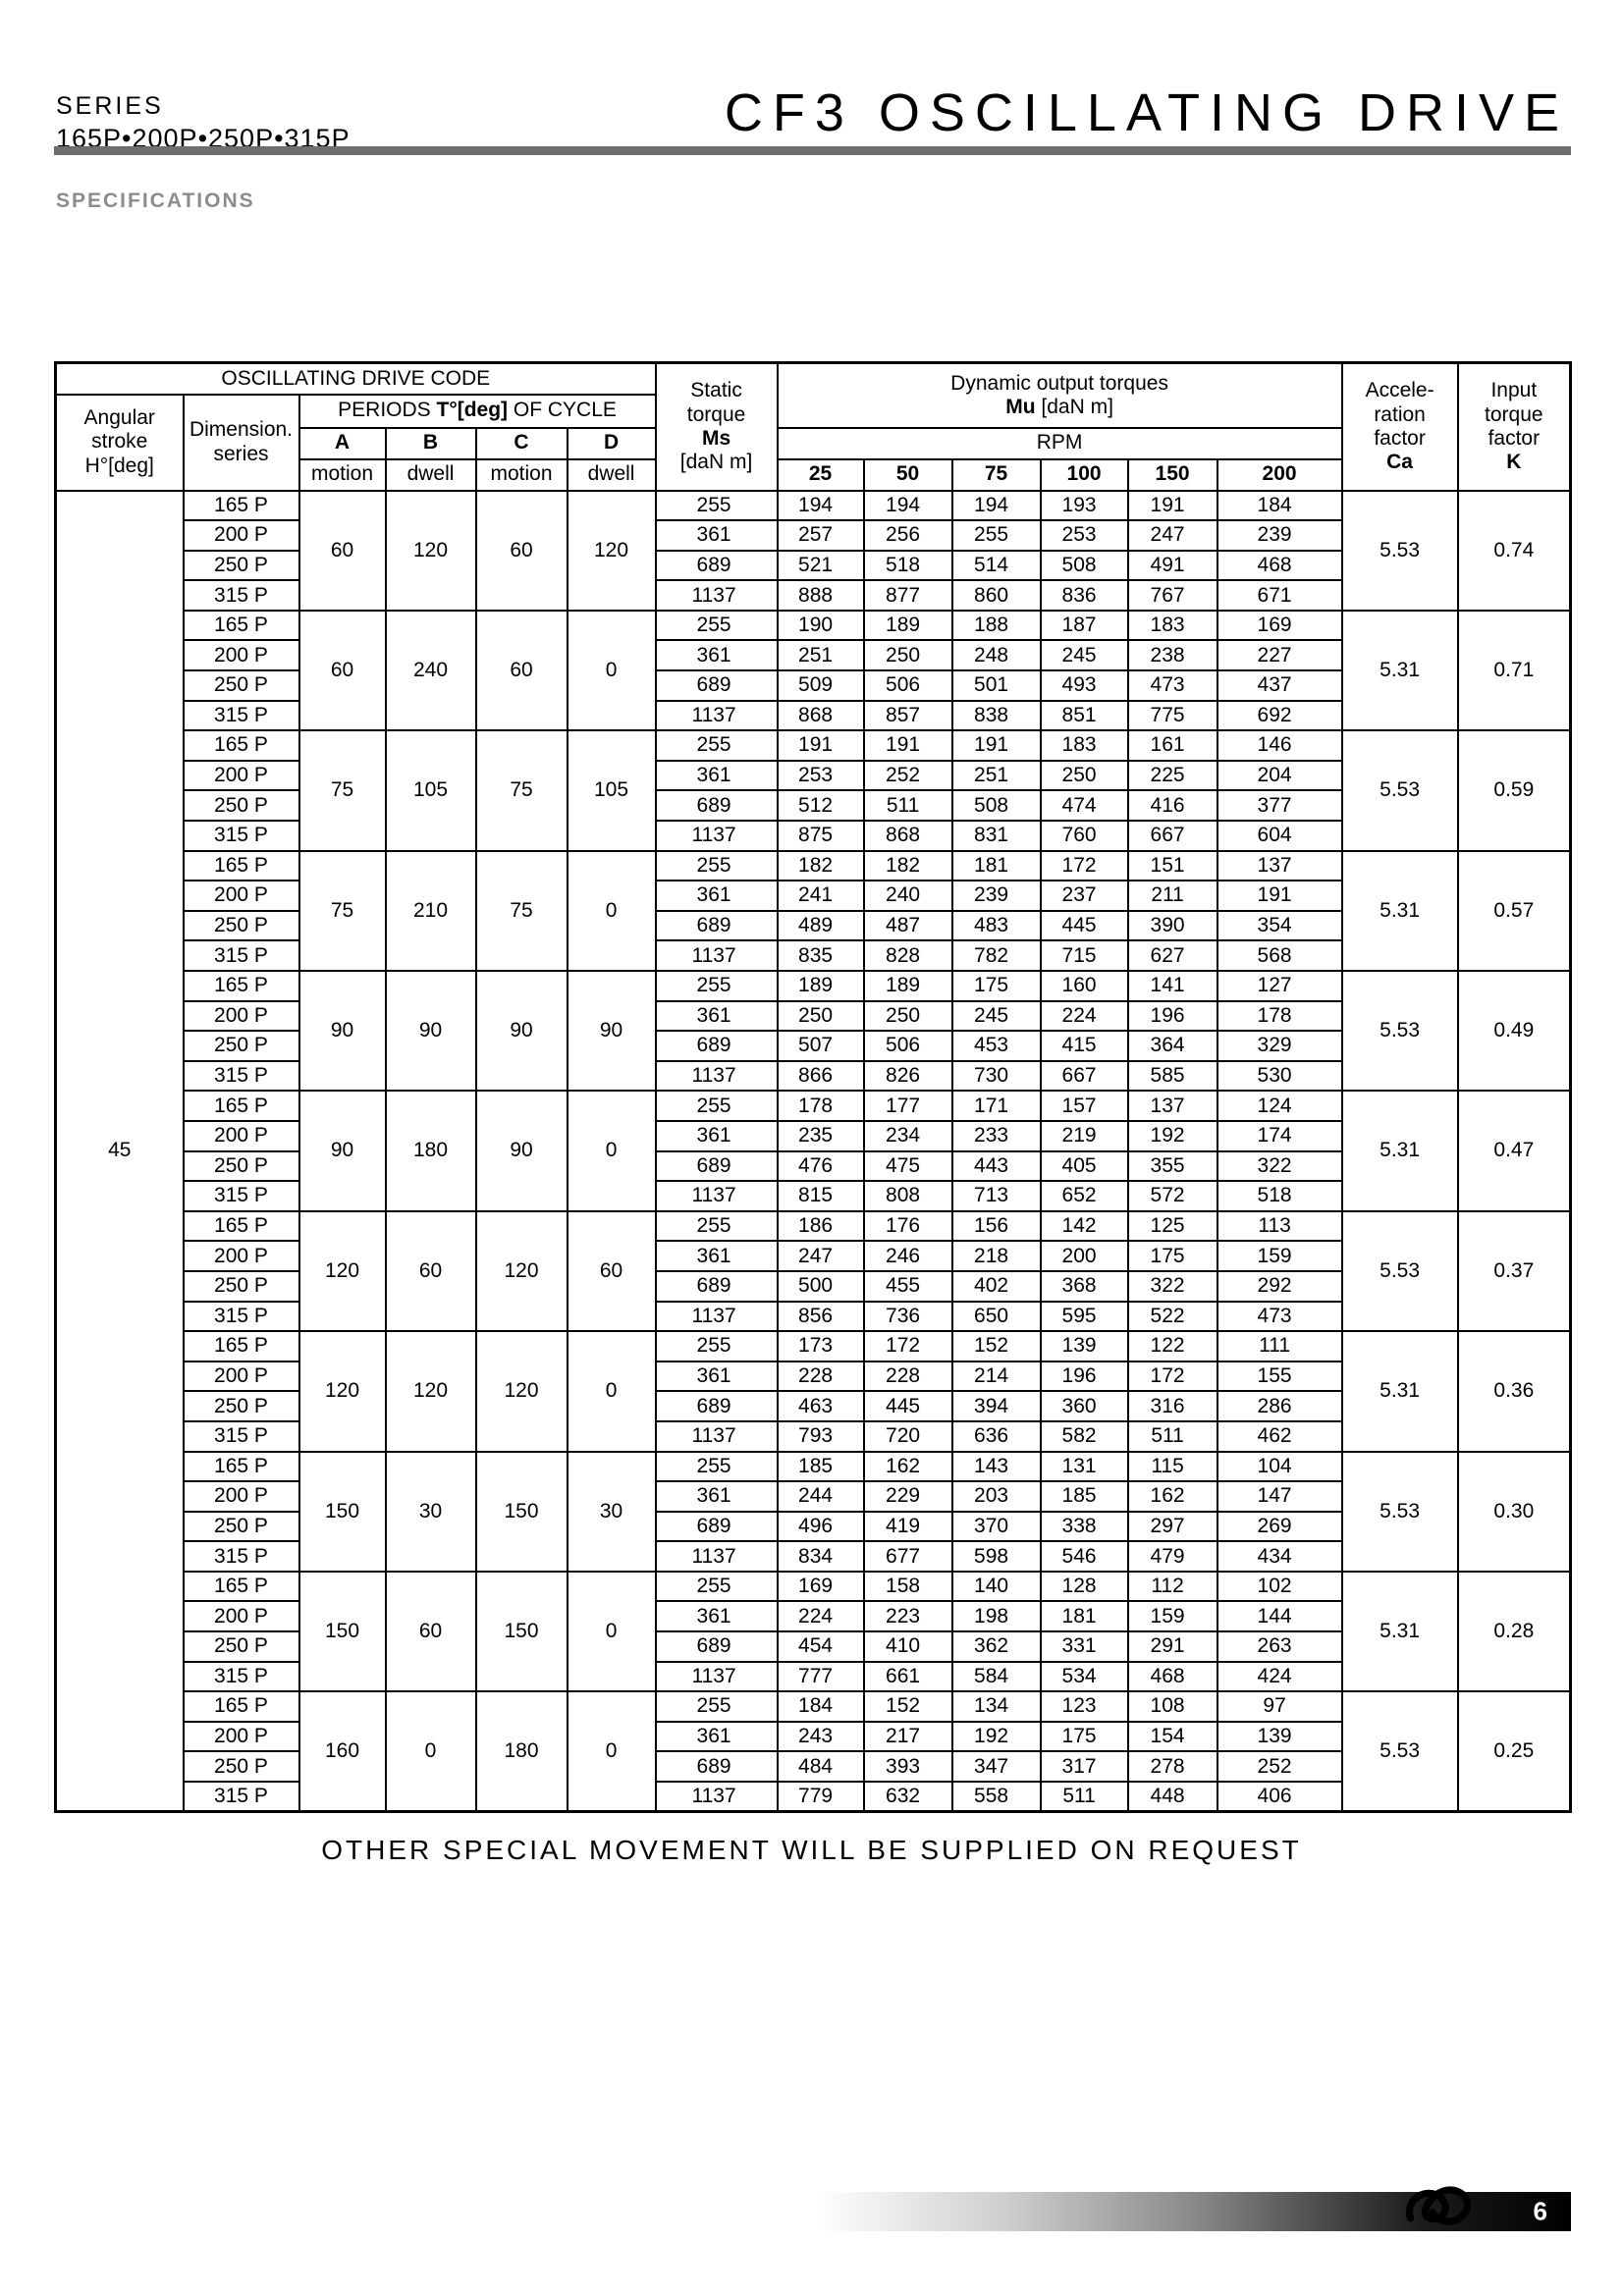  I want to click on torque-cell-rpm-50: 250, so click(907, 655).